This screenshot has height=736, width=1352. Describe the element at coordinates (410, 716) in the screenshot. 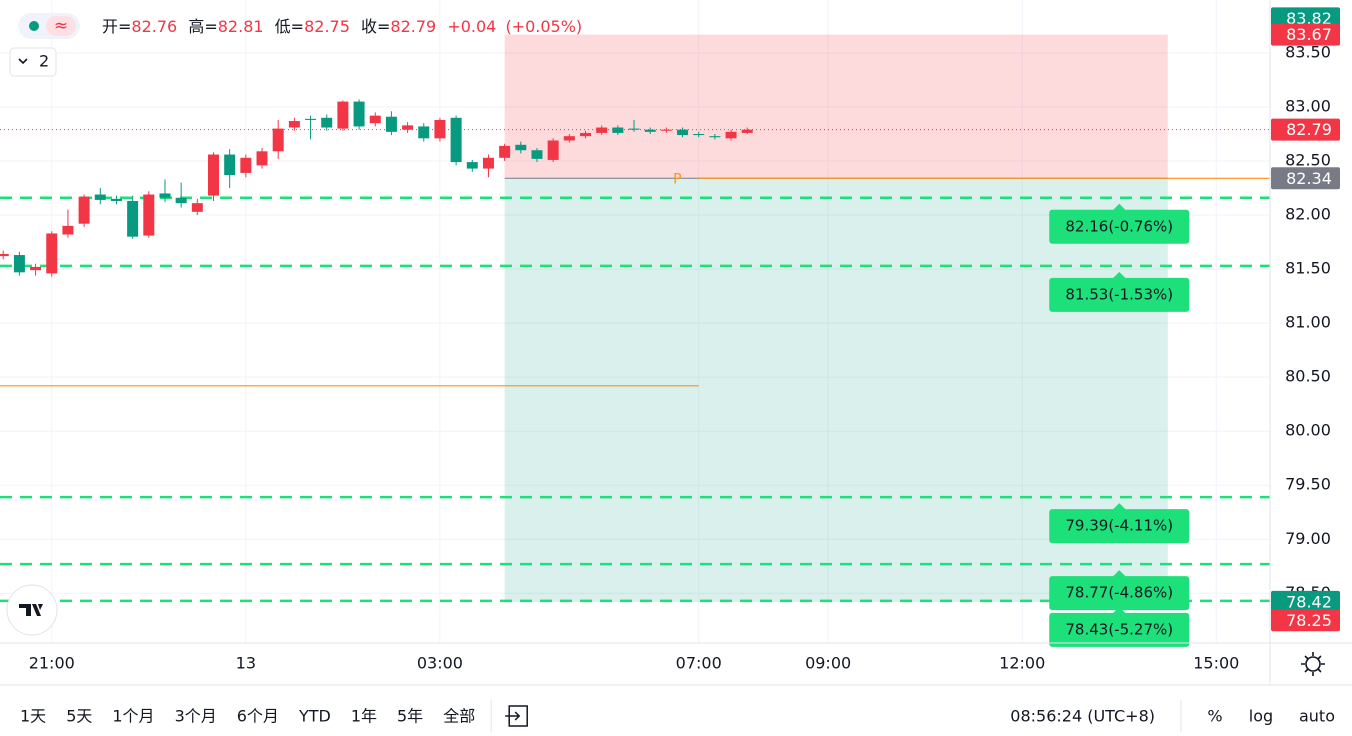

I see `range-button: 5年` at that location.